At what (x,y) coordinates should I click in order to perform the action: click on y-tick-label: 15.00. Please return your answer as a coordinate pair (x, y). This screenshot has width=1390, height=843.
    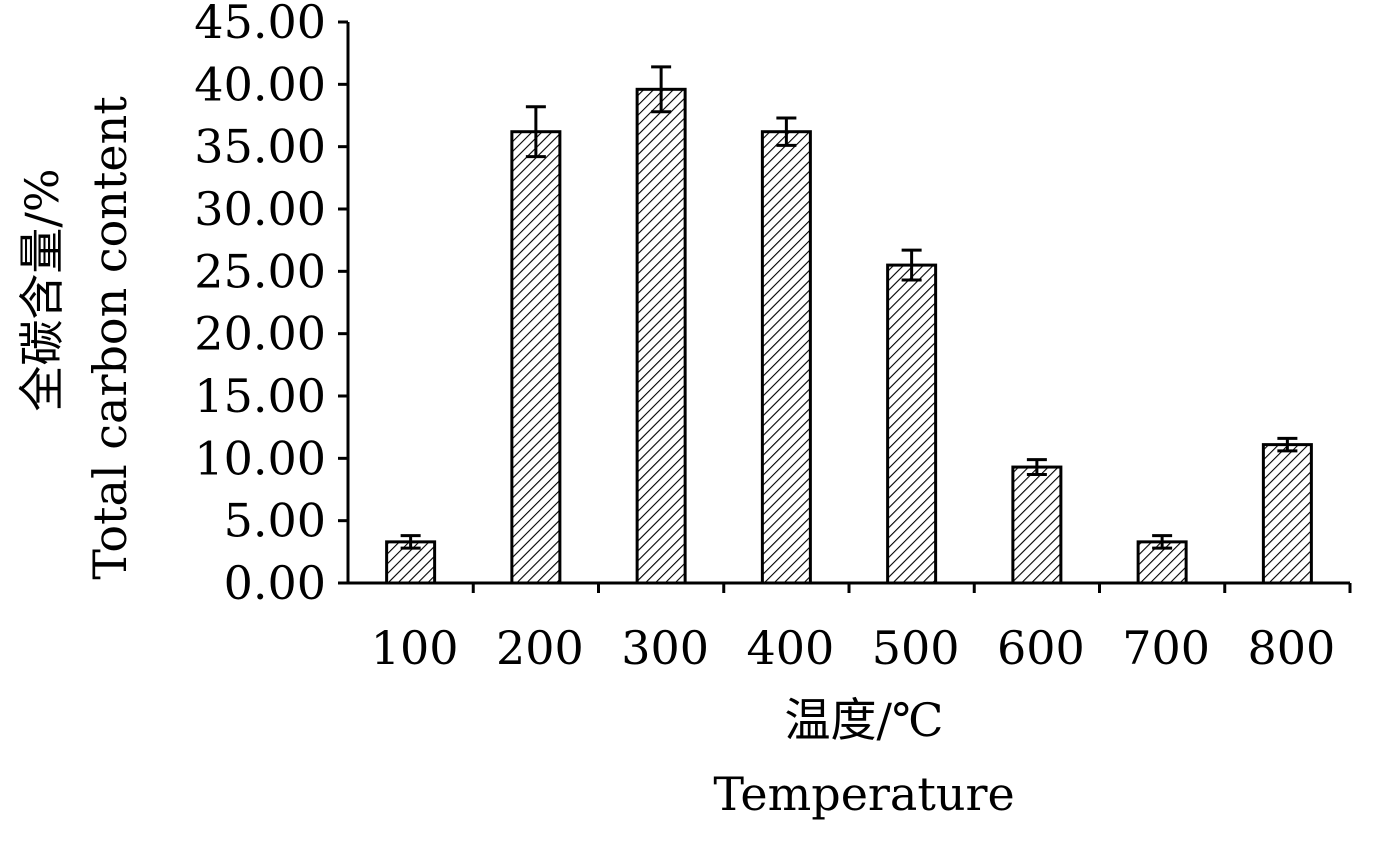
    Looking at the image, I should click on (260, 396).